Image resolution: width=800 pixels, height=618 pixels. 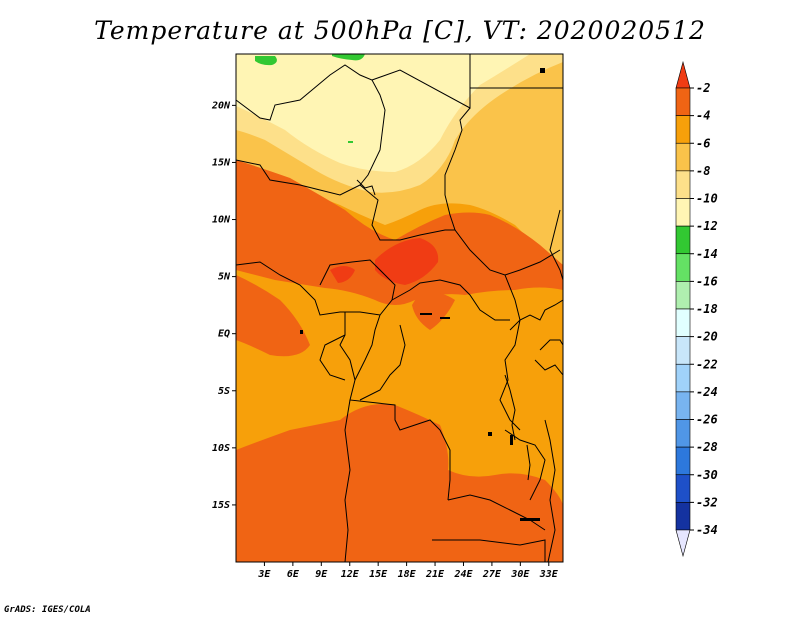 What do you see at coordinates (224, 277) in the screenshot?
I see `lat-tick-label: 5N` at bounding box center [224, 277].